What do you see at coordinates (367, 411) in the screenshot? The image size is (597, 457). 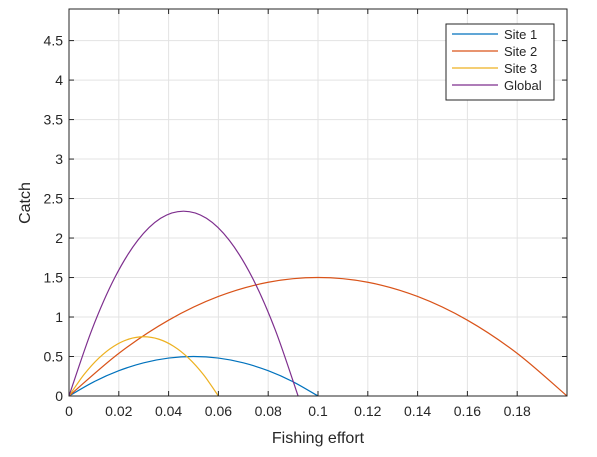 I see `x-tick-label: 0.12` at bounding box center [367, 411].